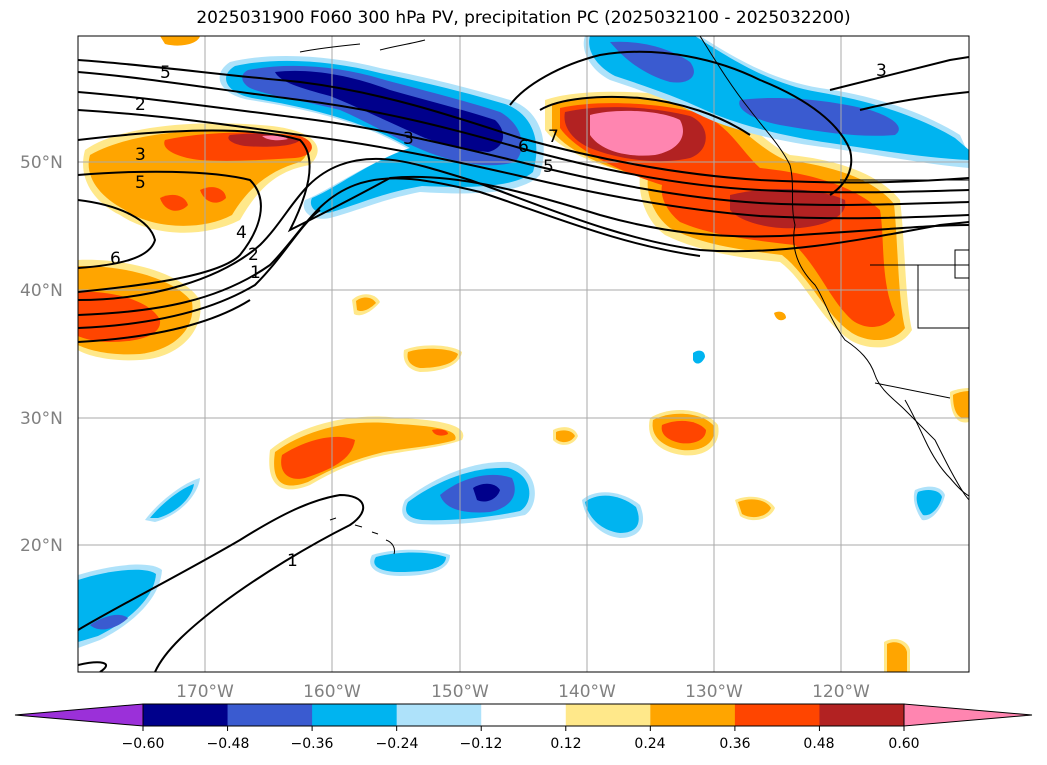 The image size is (1047, 765). Describe the element at coordinates (587, 692) in the screenshot. I see `lon-label: 140°W` at that location.